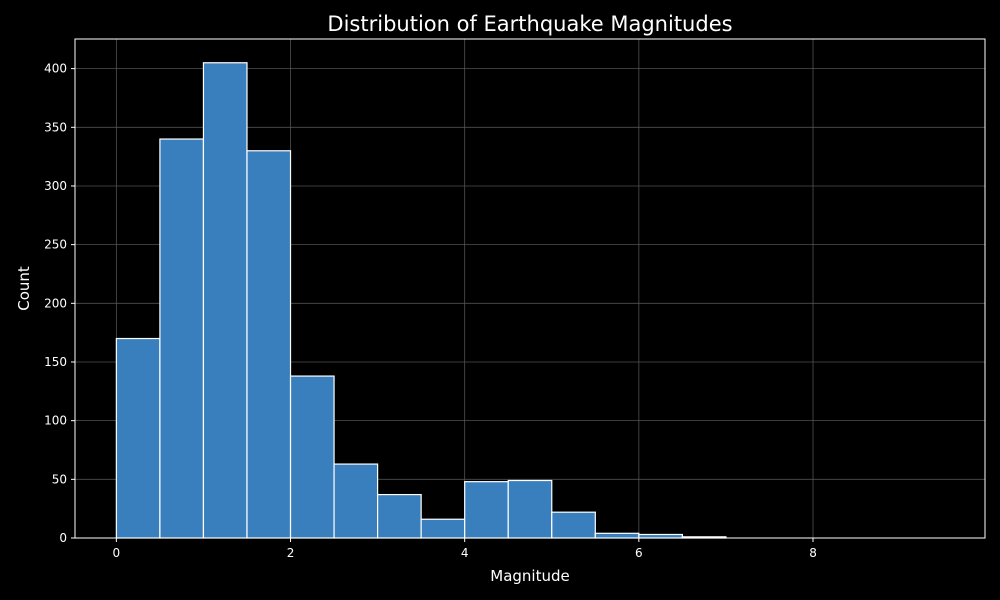  Describe the element at coordinates (59, 479) in the screenshot. I see `y-tick-label: 50` at that location.